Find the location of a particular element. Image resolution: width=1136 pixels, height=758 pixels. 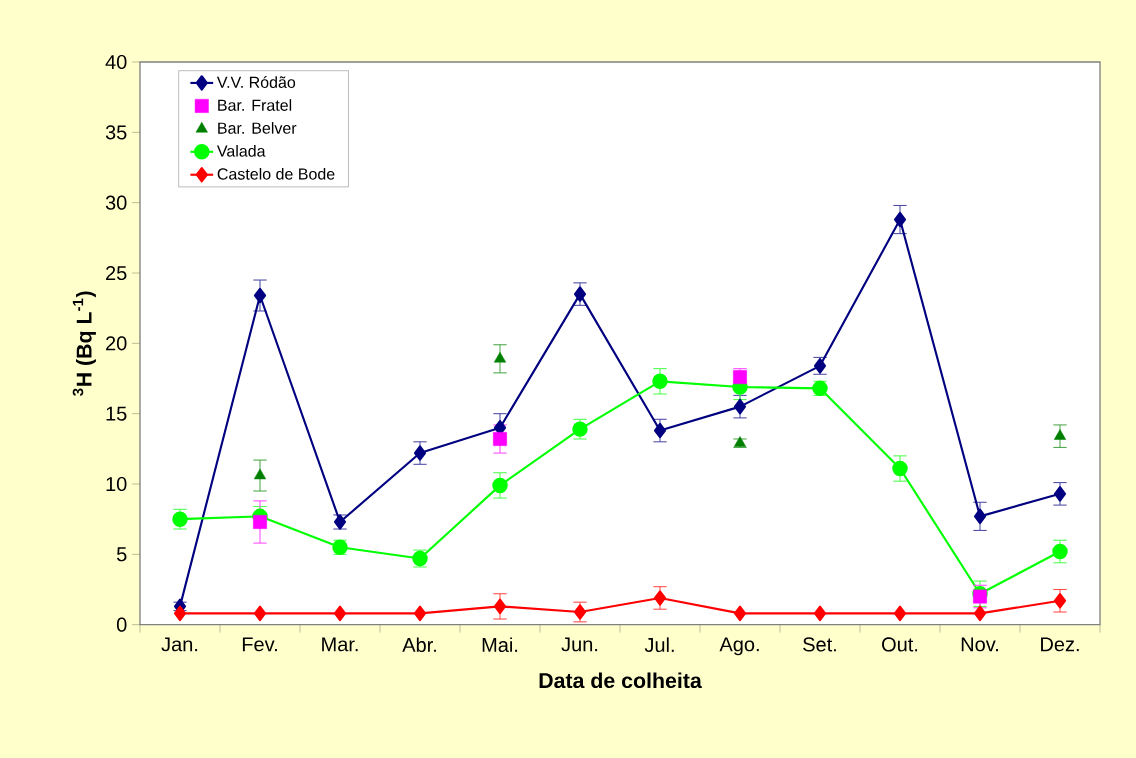

y-tick-label: 15 is located at coordinates (116, 413).